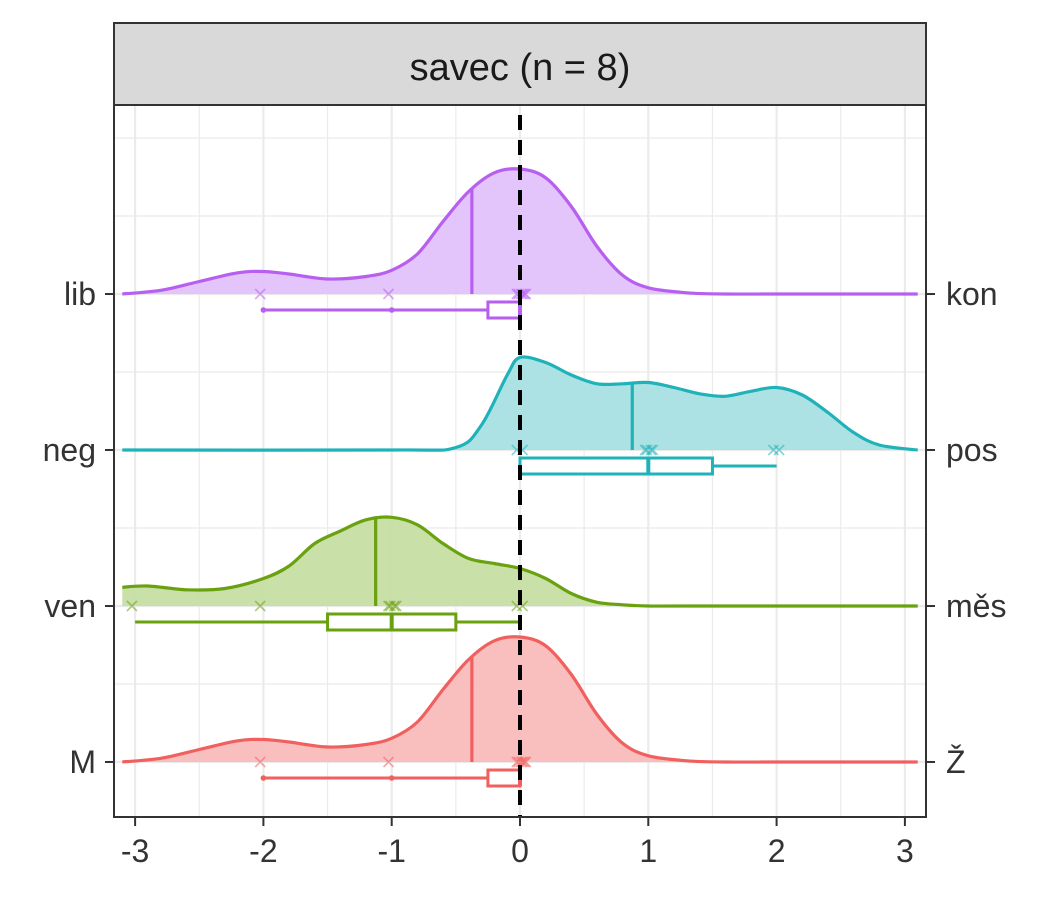 The height and width of the screenshot is (900, 1050). I want to click on x-tick-label: 3, so click(905, 851).